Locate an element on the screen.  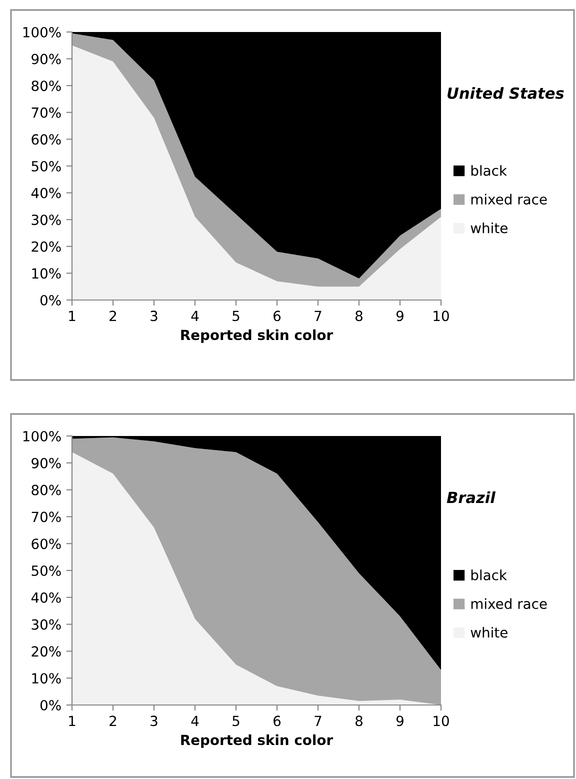
text: United States is located at coordinates (506, 93).